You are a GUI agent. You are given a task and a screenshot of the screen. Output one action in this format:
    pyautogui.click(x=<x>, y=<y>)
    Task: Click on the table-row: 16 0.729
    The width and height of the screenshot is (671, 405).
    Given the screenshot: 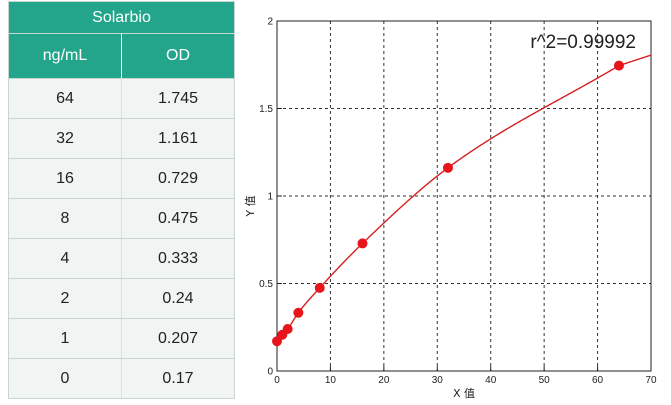 What is the action you would take?
    pyautogui.click(x=121, y=178)
    